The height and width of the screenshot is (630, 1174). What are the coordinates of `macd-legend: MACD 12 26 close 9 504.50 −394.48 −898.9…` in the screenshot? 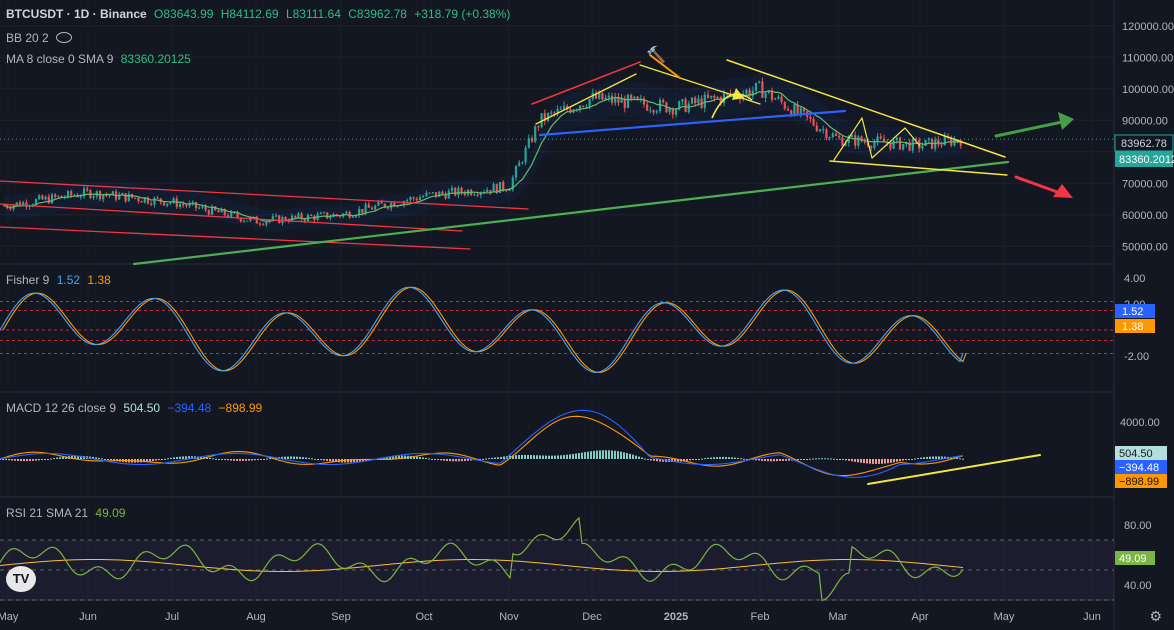 It's located at (136, 408).